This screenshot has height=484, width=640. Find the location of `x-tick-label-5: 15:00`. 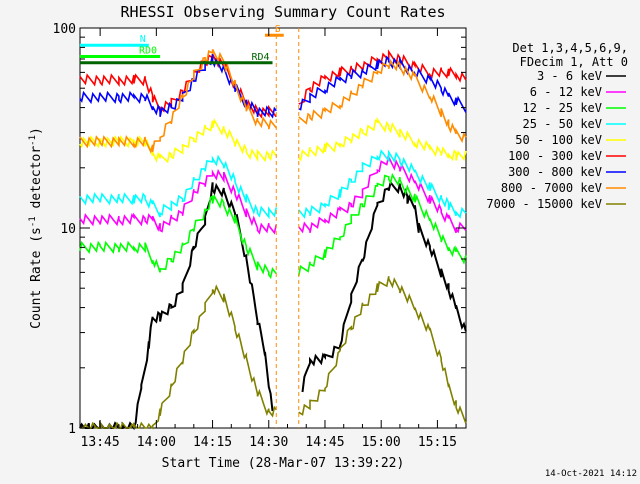

x-tick-label-5: 15:00 is located at coordinates (381, 442).